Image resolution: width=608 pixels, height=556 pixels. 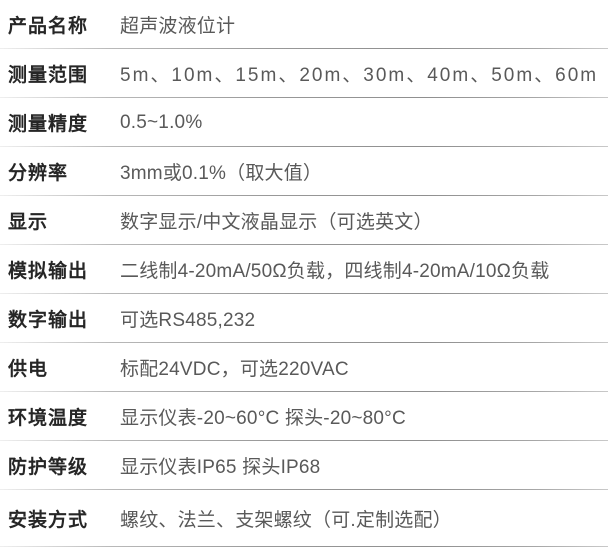 I want to click on spec-row-measuring-range: 测量范围 5m、10m、15m、20m、30m、40m、50m、60m, so click(x=304, y=73).